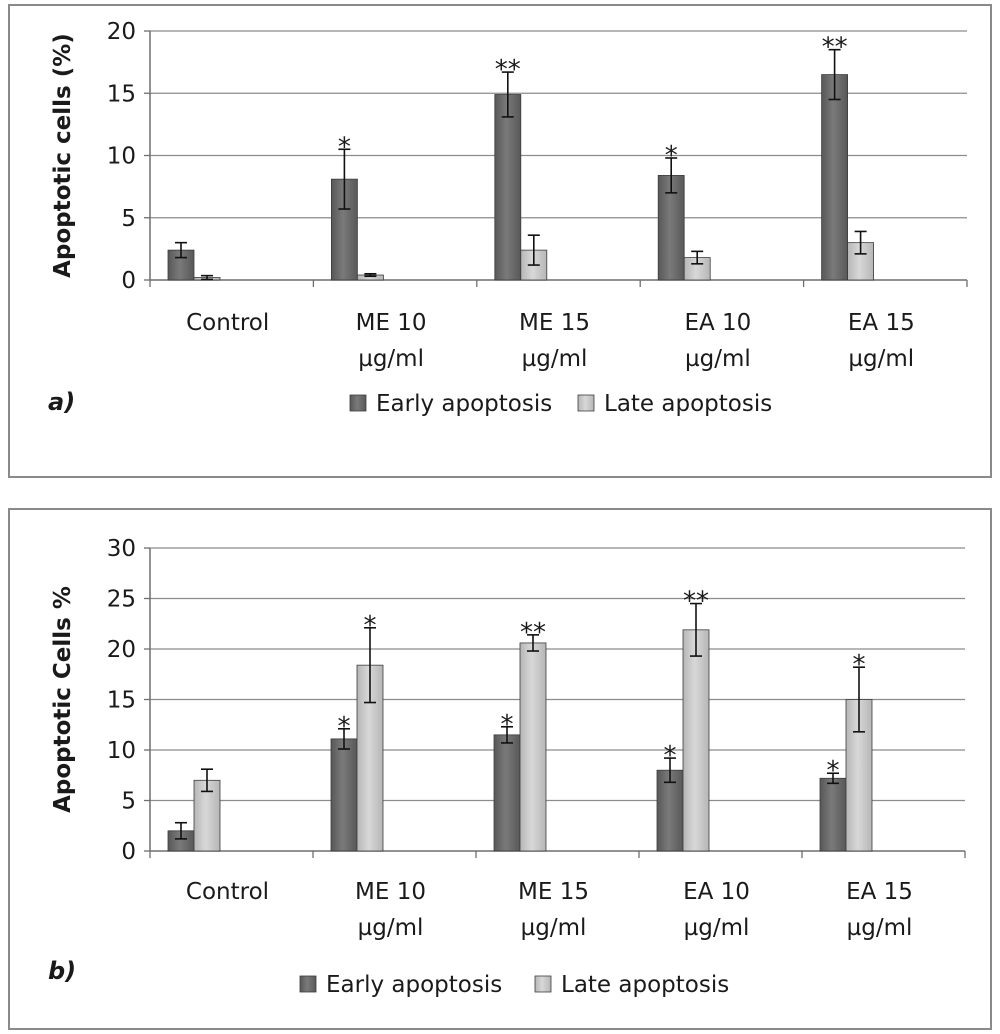 This screenshot has width=1000, height=1034. What do you see at coordinates (121, 600) in the screenshot?
I see `y-tick-label: 25` at bounding box center [121, 600].